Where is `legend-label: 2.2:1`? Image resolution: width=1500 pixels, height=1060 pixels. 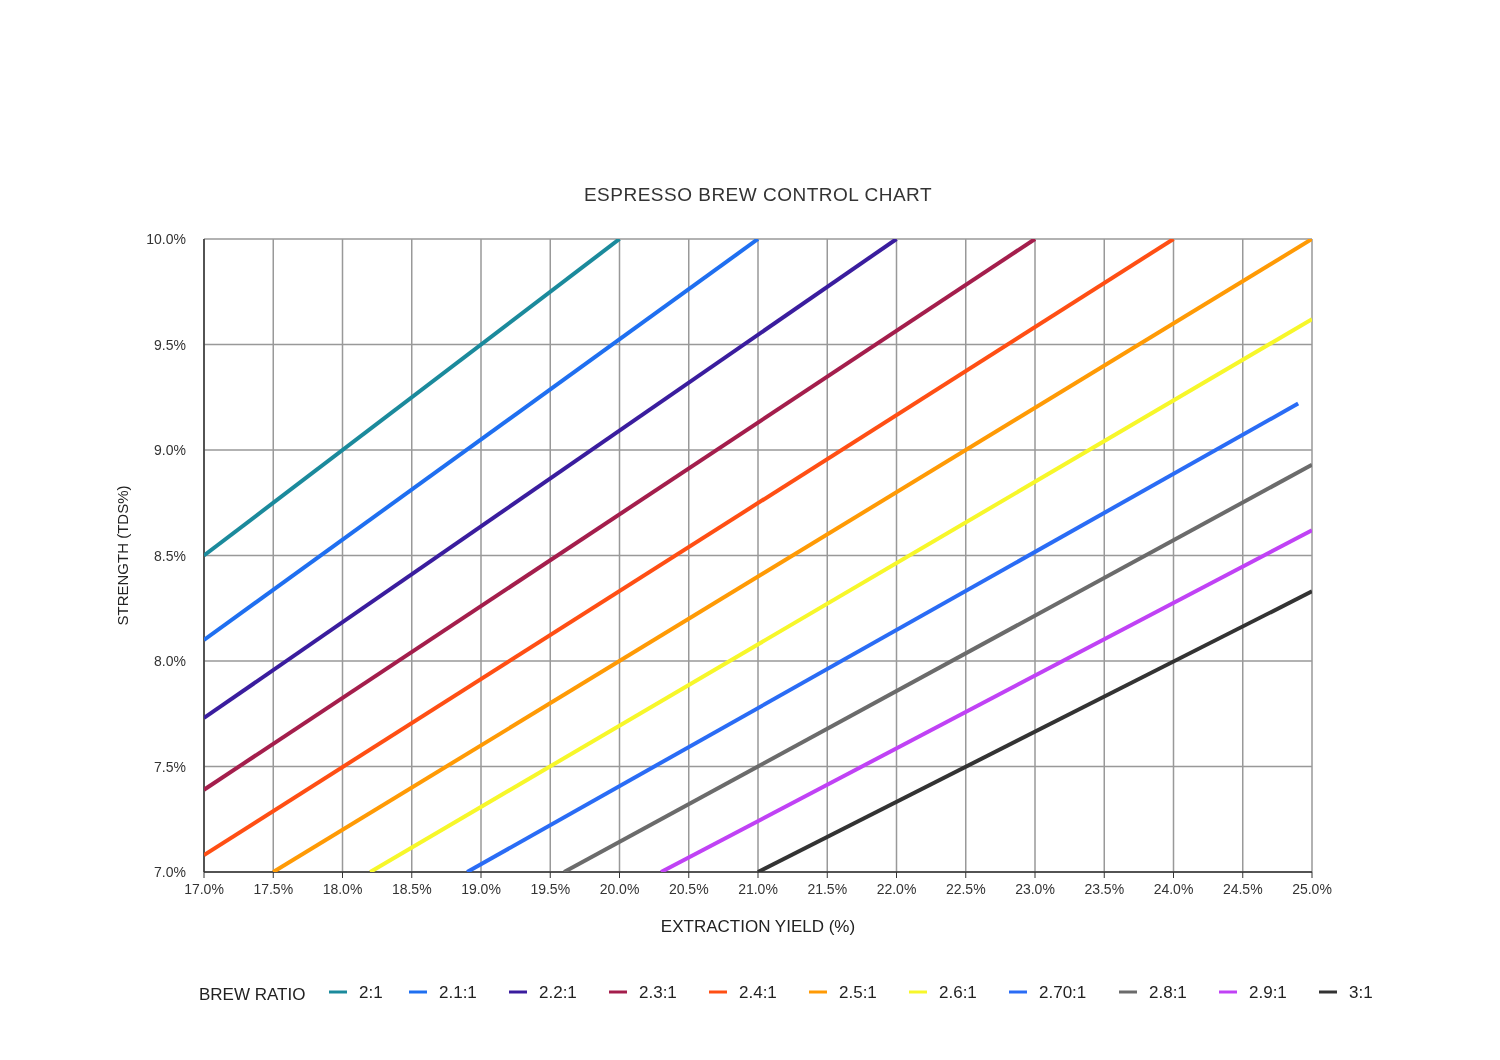
legend-label: 2.2:1 is located at coordinates (558, 992).